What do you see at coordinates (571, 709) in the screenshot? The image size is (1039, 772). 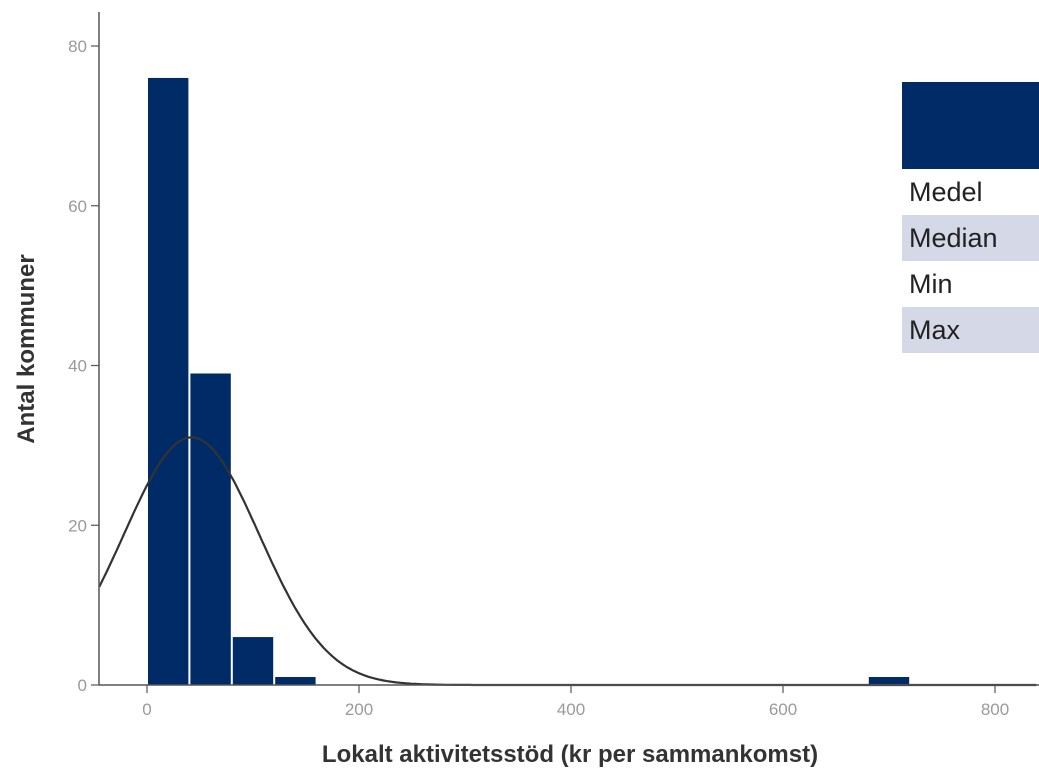 I see `x-tick-label: 400` at bounding box center [571, 709].